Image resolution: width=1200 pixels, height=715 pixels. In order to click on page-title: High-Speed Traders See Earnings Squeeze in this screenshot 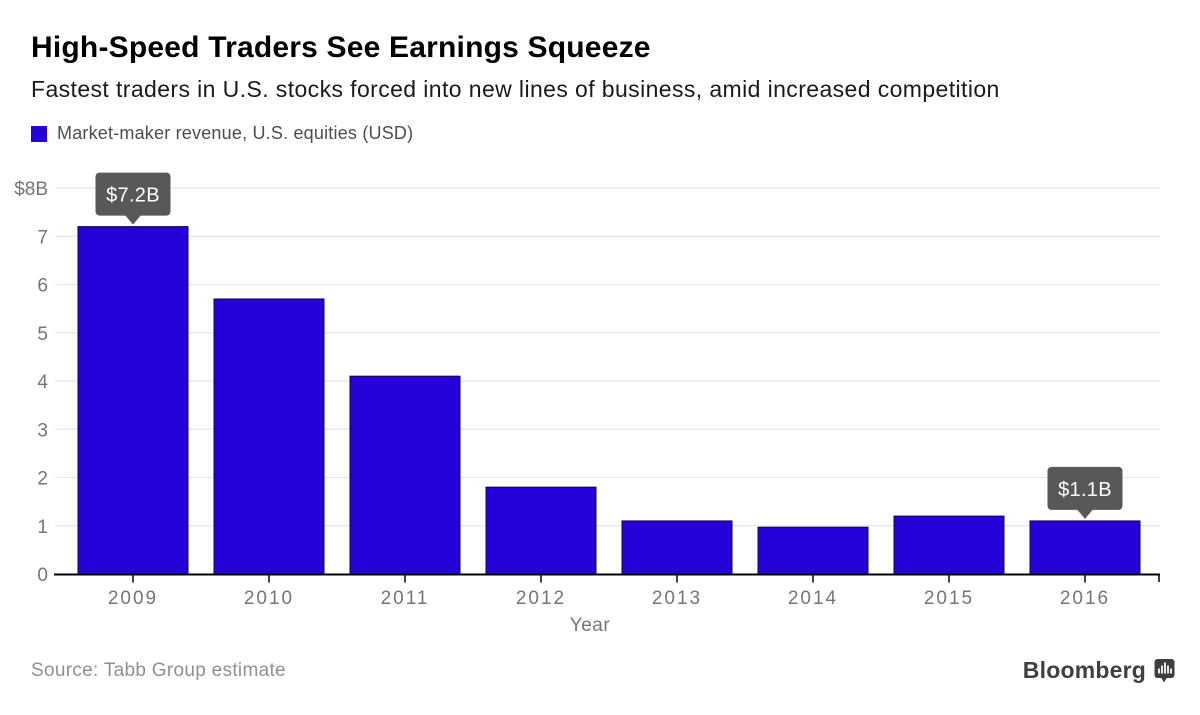, I will do `click(341, 47)`.